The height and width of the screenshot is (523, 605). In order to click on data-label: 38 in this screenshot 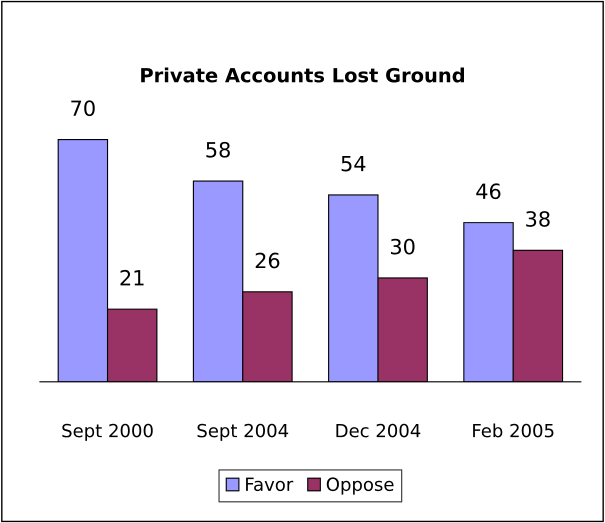, I will do `click(538, 219)`.